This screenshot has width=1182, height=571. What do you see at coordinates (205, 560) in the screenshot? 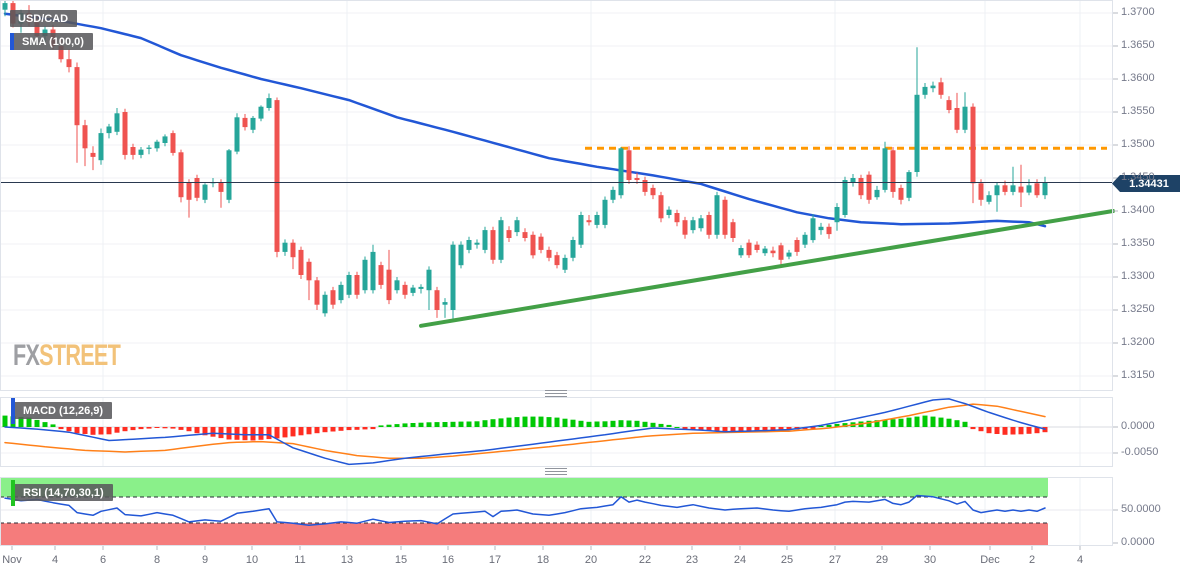
I see `time-tick-label: 9` at bounding box center [205, 560].